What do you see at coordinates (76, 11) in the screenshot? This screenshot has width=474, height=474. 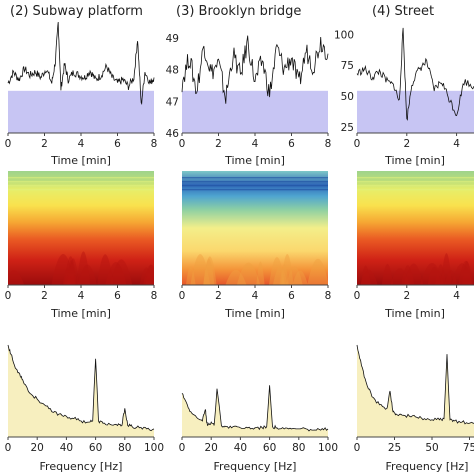 I see `column-title-subway: (2) Subway platform` at bounding box center [76, 11].